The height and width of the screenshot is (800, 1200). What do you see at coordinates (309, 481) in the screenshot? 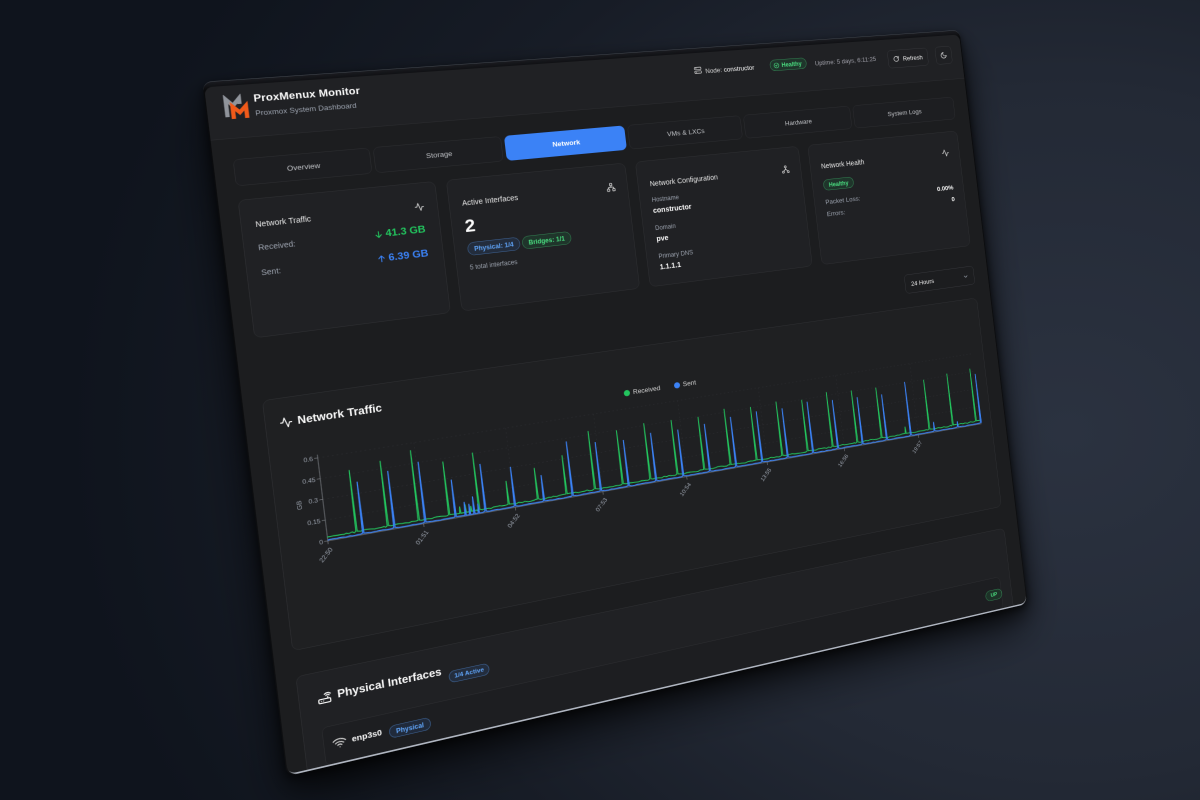
I see `svg-text: 0.45` at bounding box center [309, 481].